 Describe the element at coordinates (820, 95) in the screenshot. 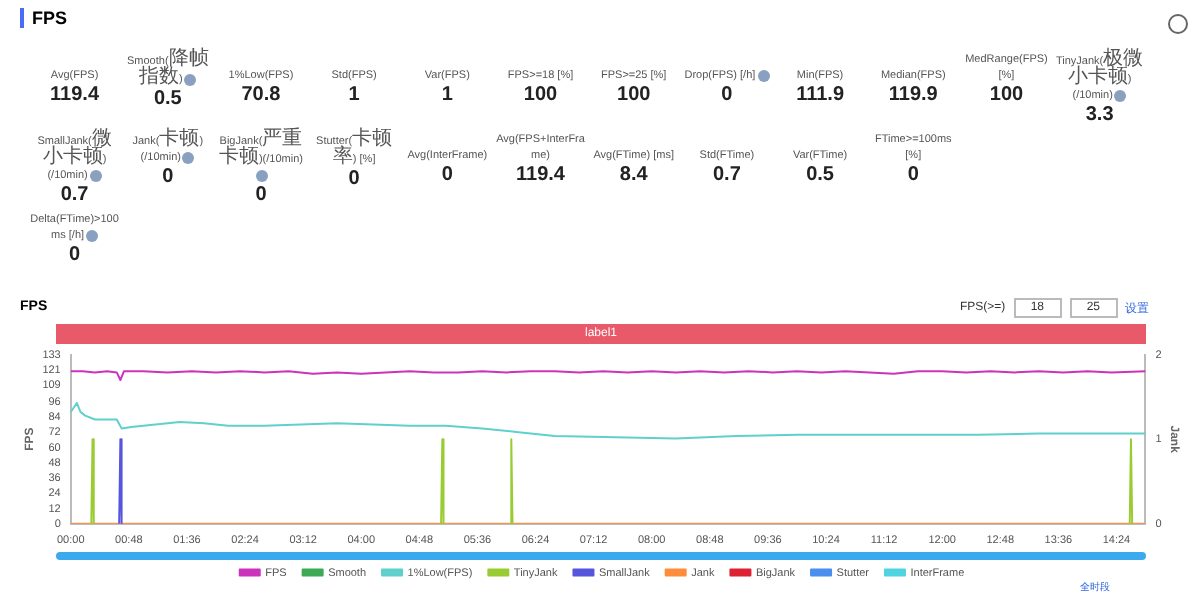

I see `text: 111.9` at that location.